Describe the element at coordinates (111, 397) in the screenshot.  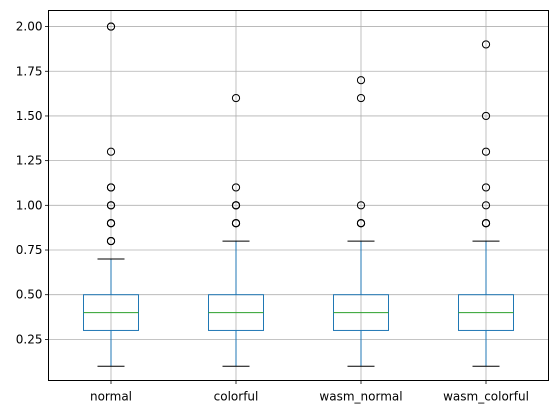
I see `x-tick-label: normal` at that location.